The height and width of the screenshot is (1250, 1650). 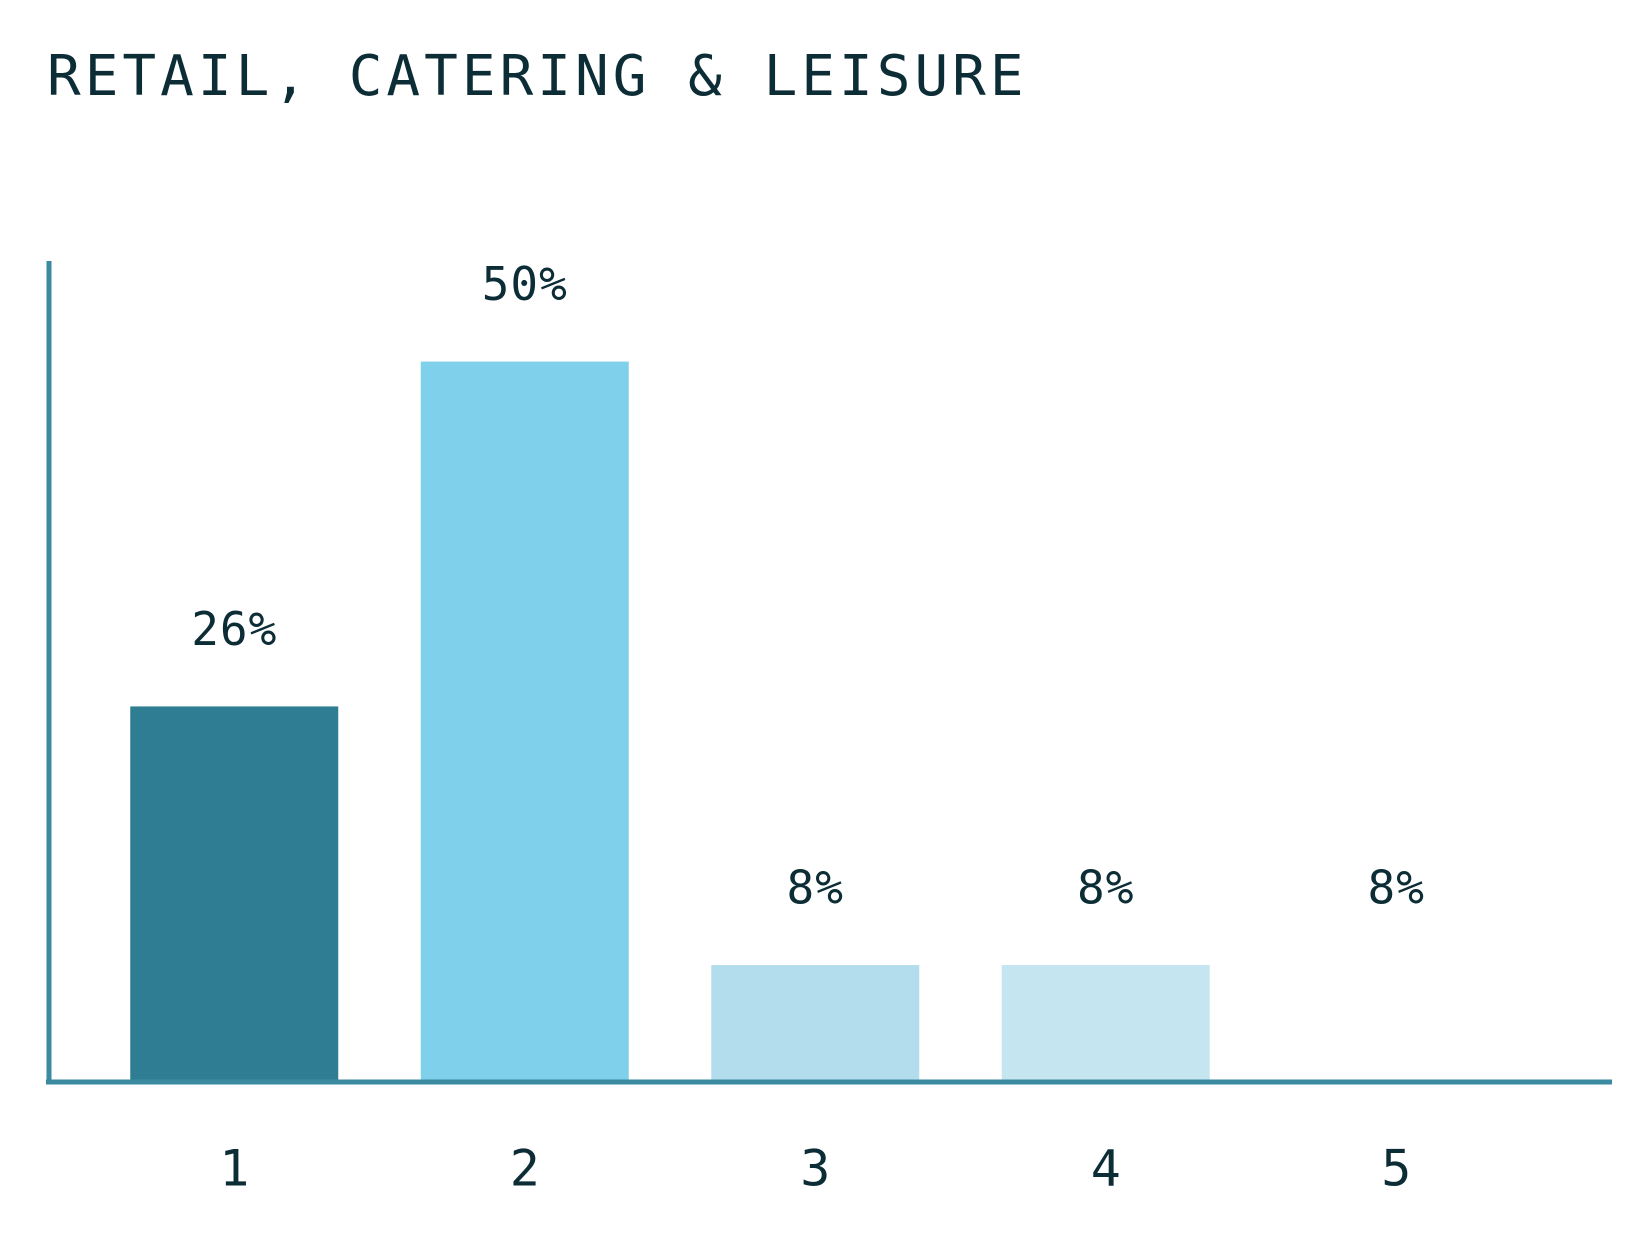 What do you see at coordinates (1396, 1169) in the screenshot?
I see `x-tick-label: 5` at bounding box center [1396, 1169].